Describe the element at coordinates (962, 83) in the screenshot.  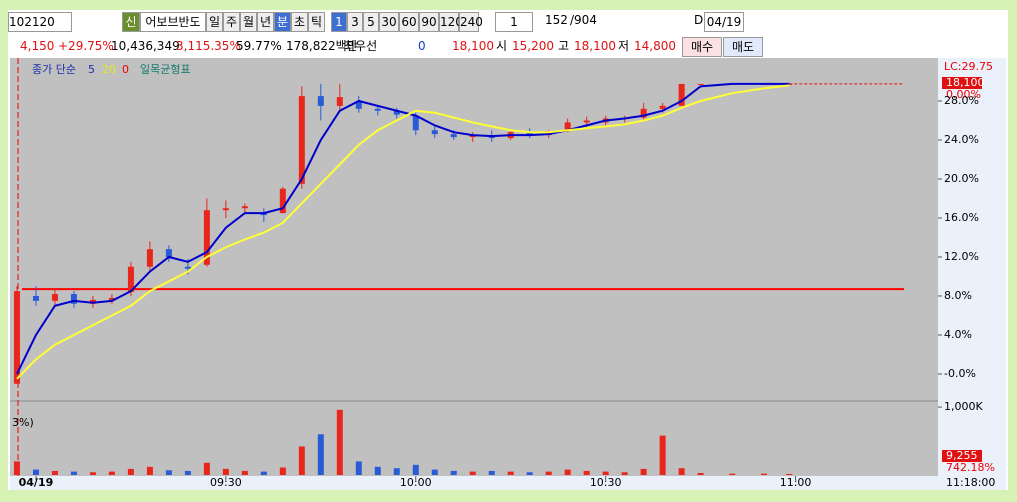
I see `current-box` at that location.